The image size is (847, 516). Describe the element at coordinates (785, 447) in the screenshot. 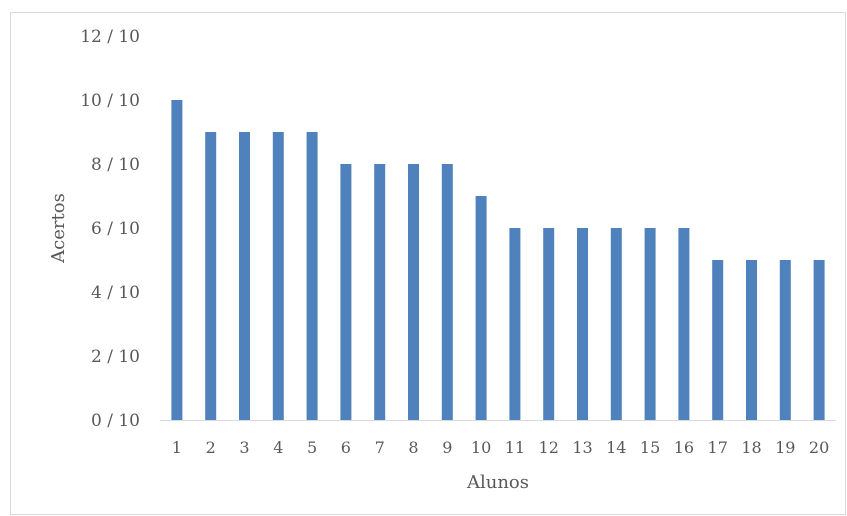

I see `x-tick-label: 19` at that location.